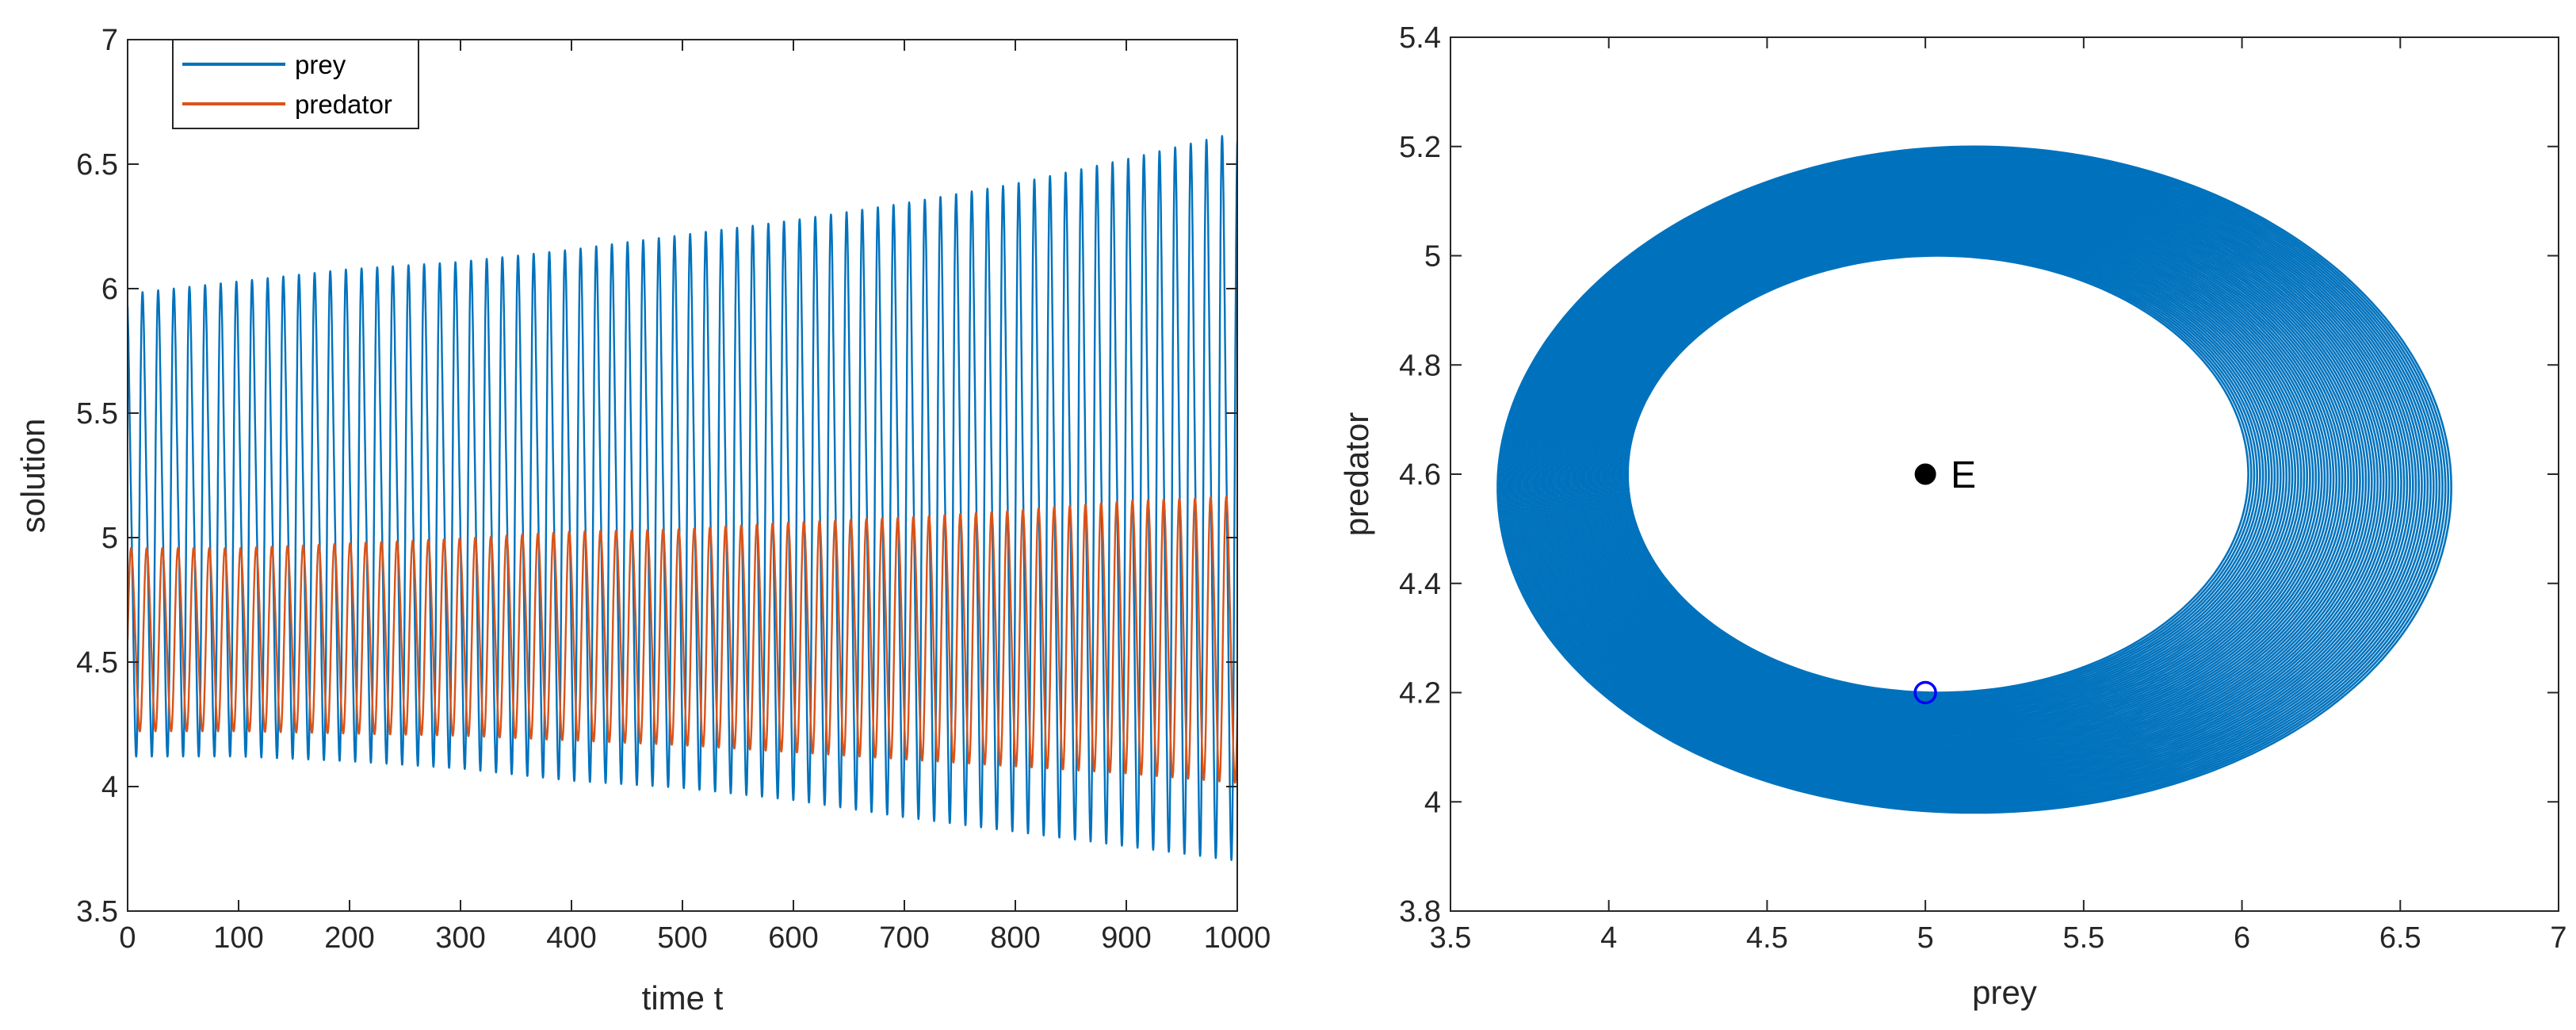  I want to click on point-equilibrium, so click(1925, 474).